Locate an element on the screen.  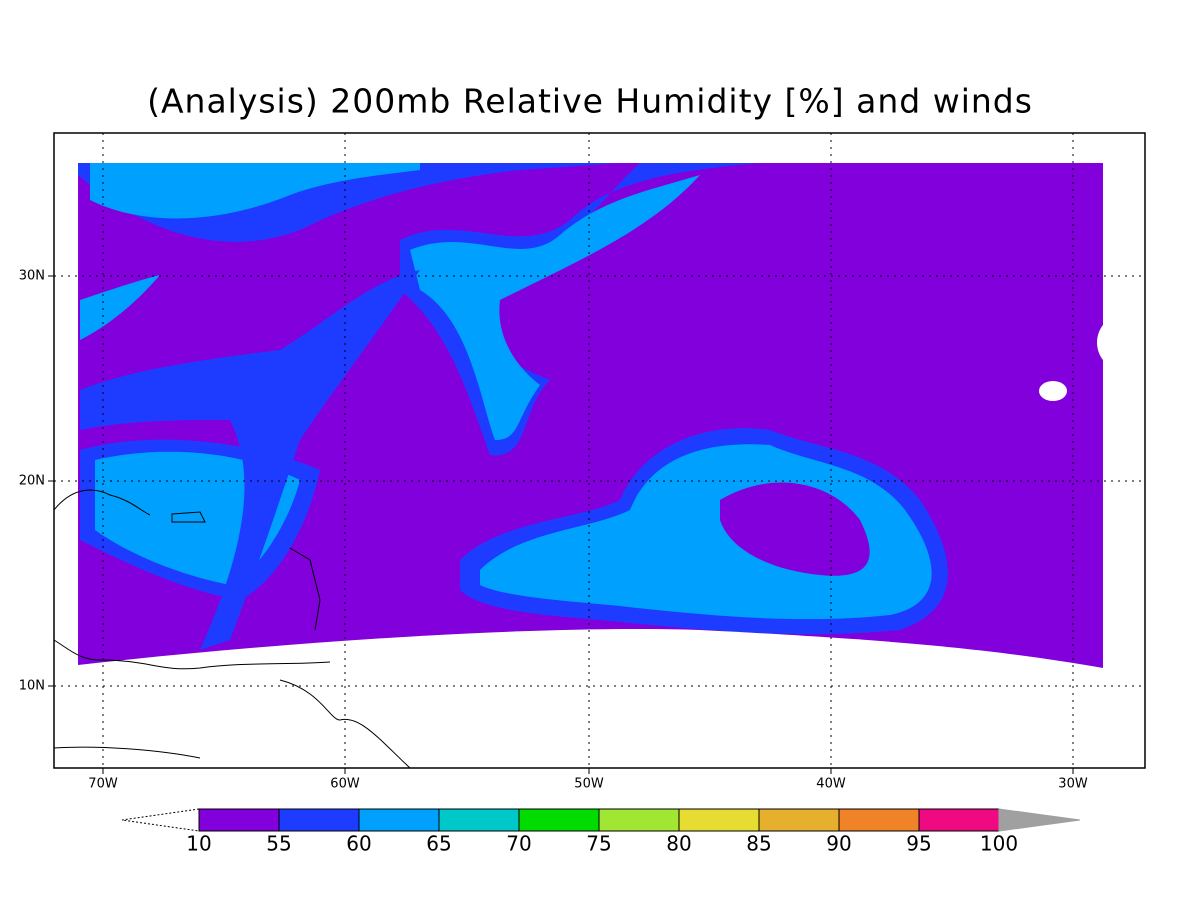
lon-label: 70W is located at coordinates (103, 784).